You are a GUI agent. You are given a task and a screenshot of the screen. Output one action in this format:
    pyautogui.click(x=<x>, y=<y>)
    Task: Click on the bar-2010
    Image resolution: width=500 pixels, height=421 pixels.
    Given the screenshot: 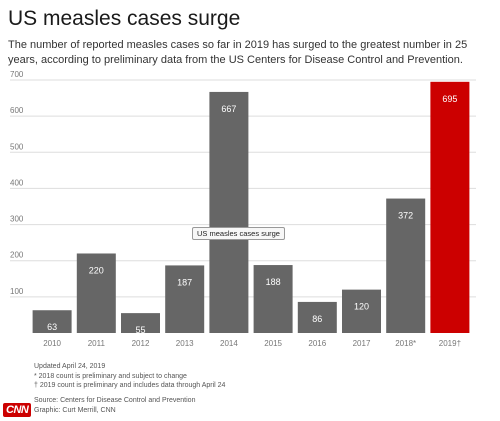 What is the action you would take?
    pyautogui.click(x=52, y=321)
    